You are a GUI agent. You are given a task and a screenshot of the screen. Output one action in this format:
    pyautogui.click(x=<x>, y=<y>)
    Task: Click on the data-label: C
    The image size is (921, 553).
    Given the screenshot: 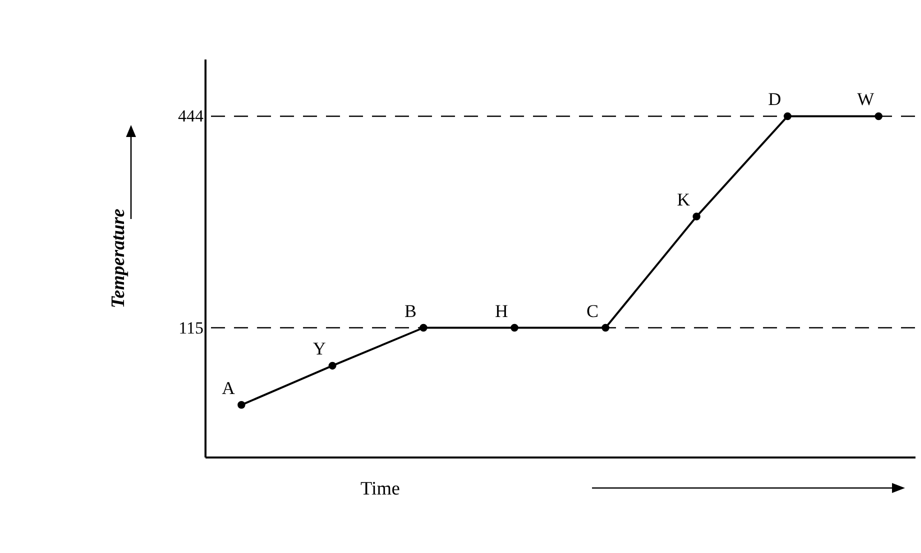 What is the action you would take?
    pyautogui.click(x=592, y=310)
    